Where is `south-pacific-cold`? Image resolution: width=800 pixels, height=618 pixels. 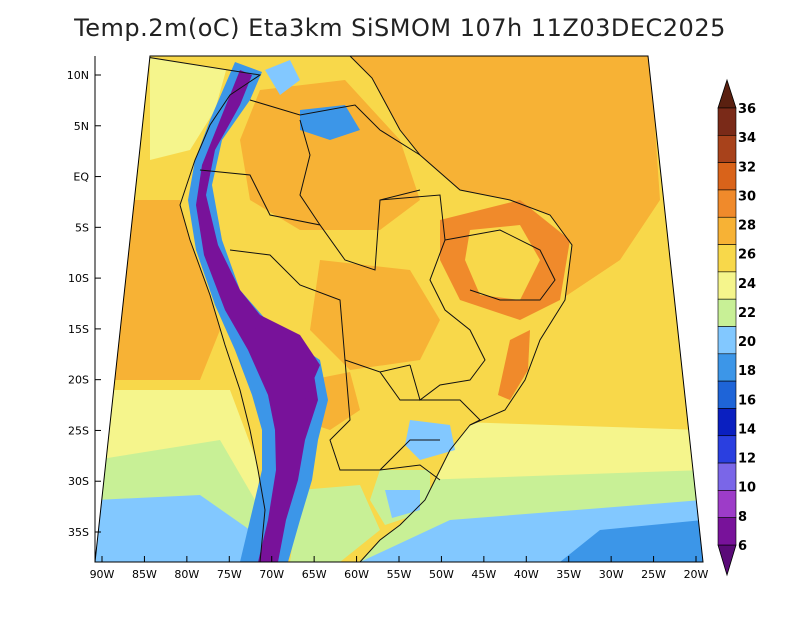
south-pacific-cold is located at coordinates (172, 528).